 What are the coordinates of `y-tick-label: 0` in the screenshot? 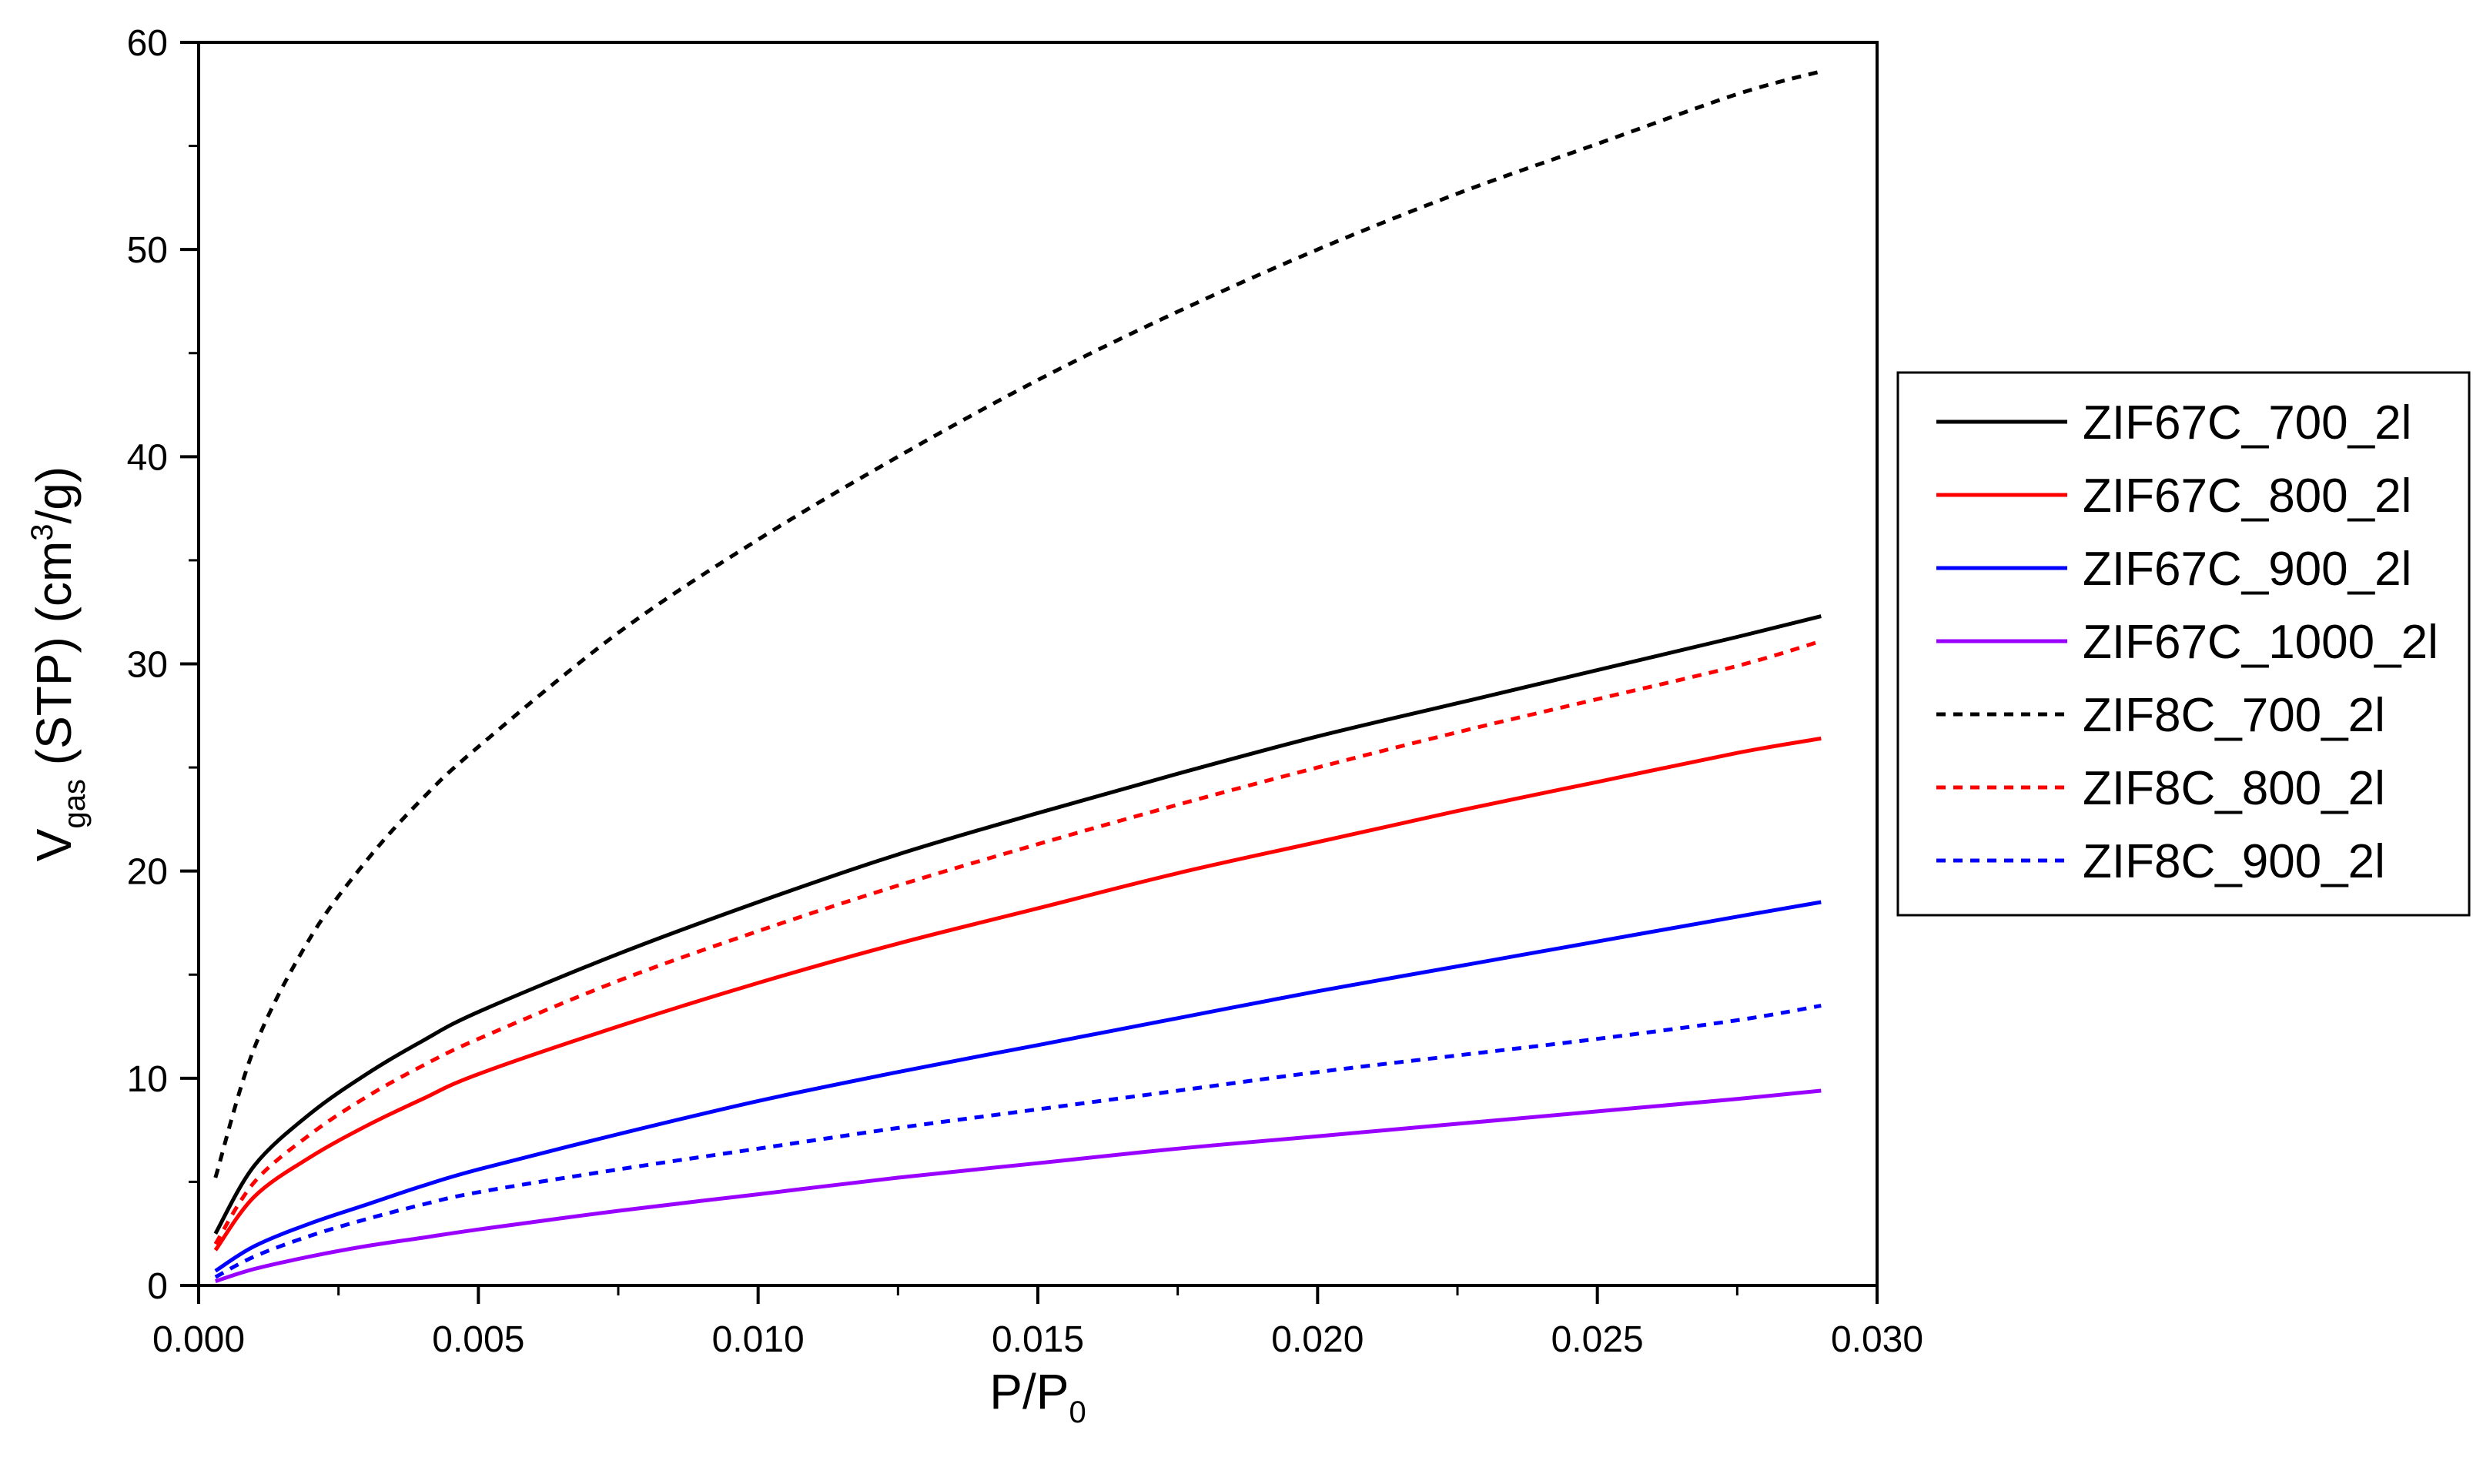 It's located at (157, 1286).